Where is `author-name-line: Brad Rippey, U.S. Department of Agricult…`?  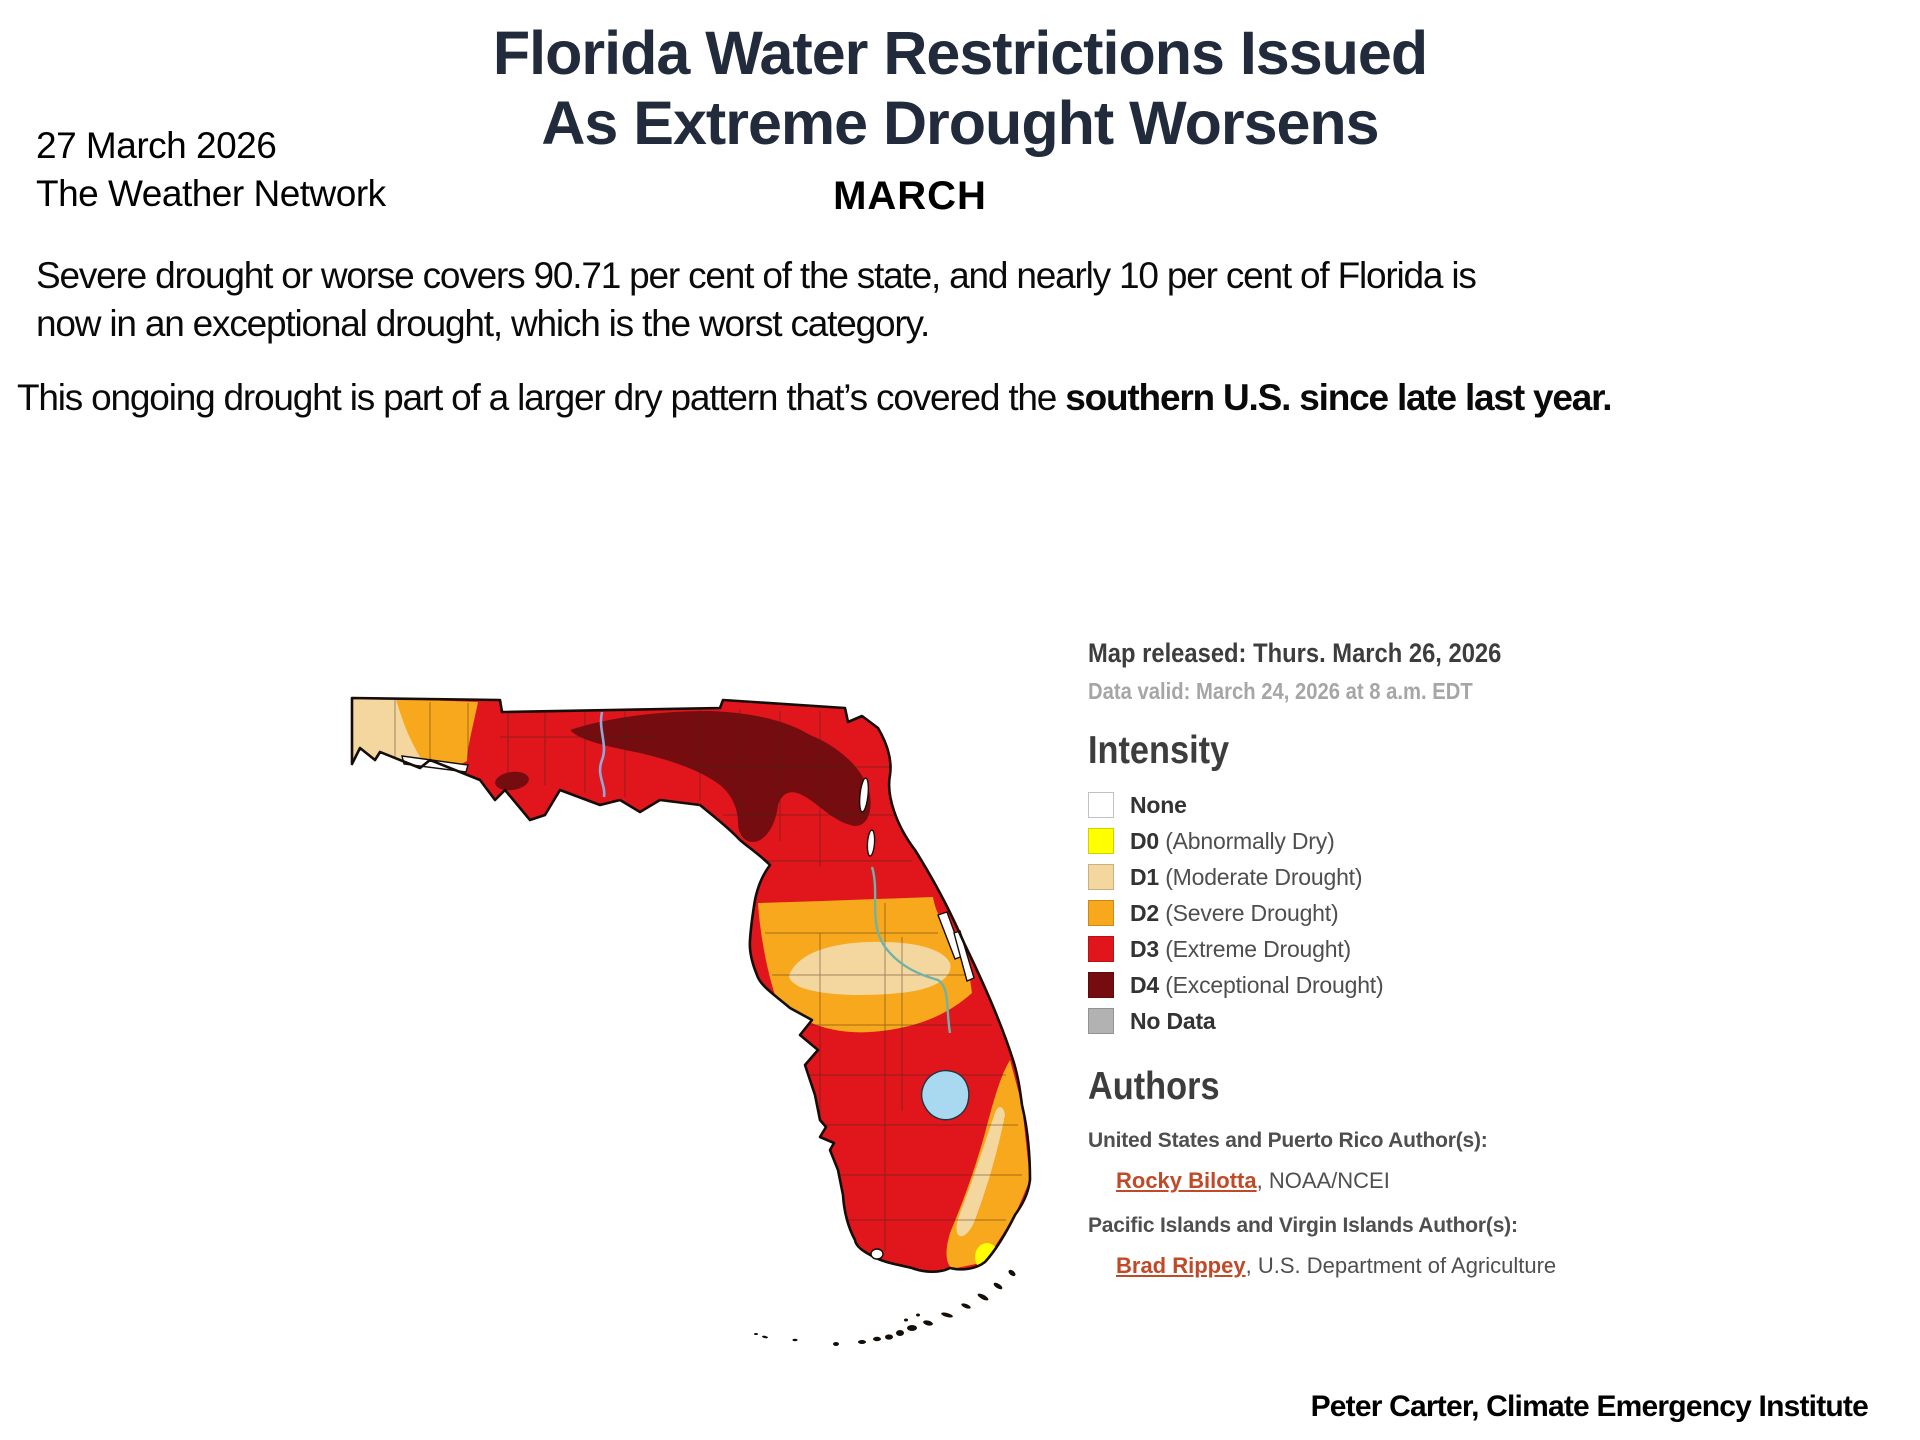
author-name-line: Brad Rippey, U.S. Department of Agricult… is located at coordinates (1402, 1266).